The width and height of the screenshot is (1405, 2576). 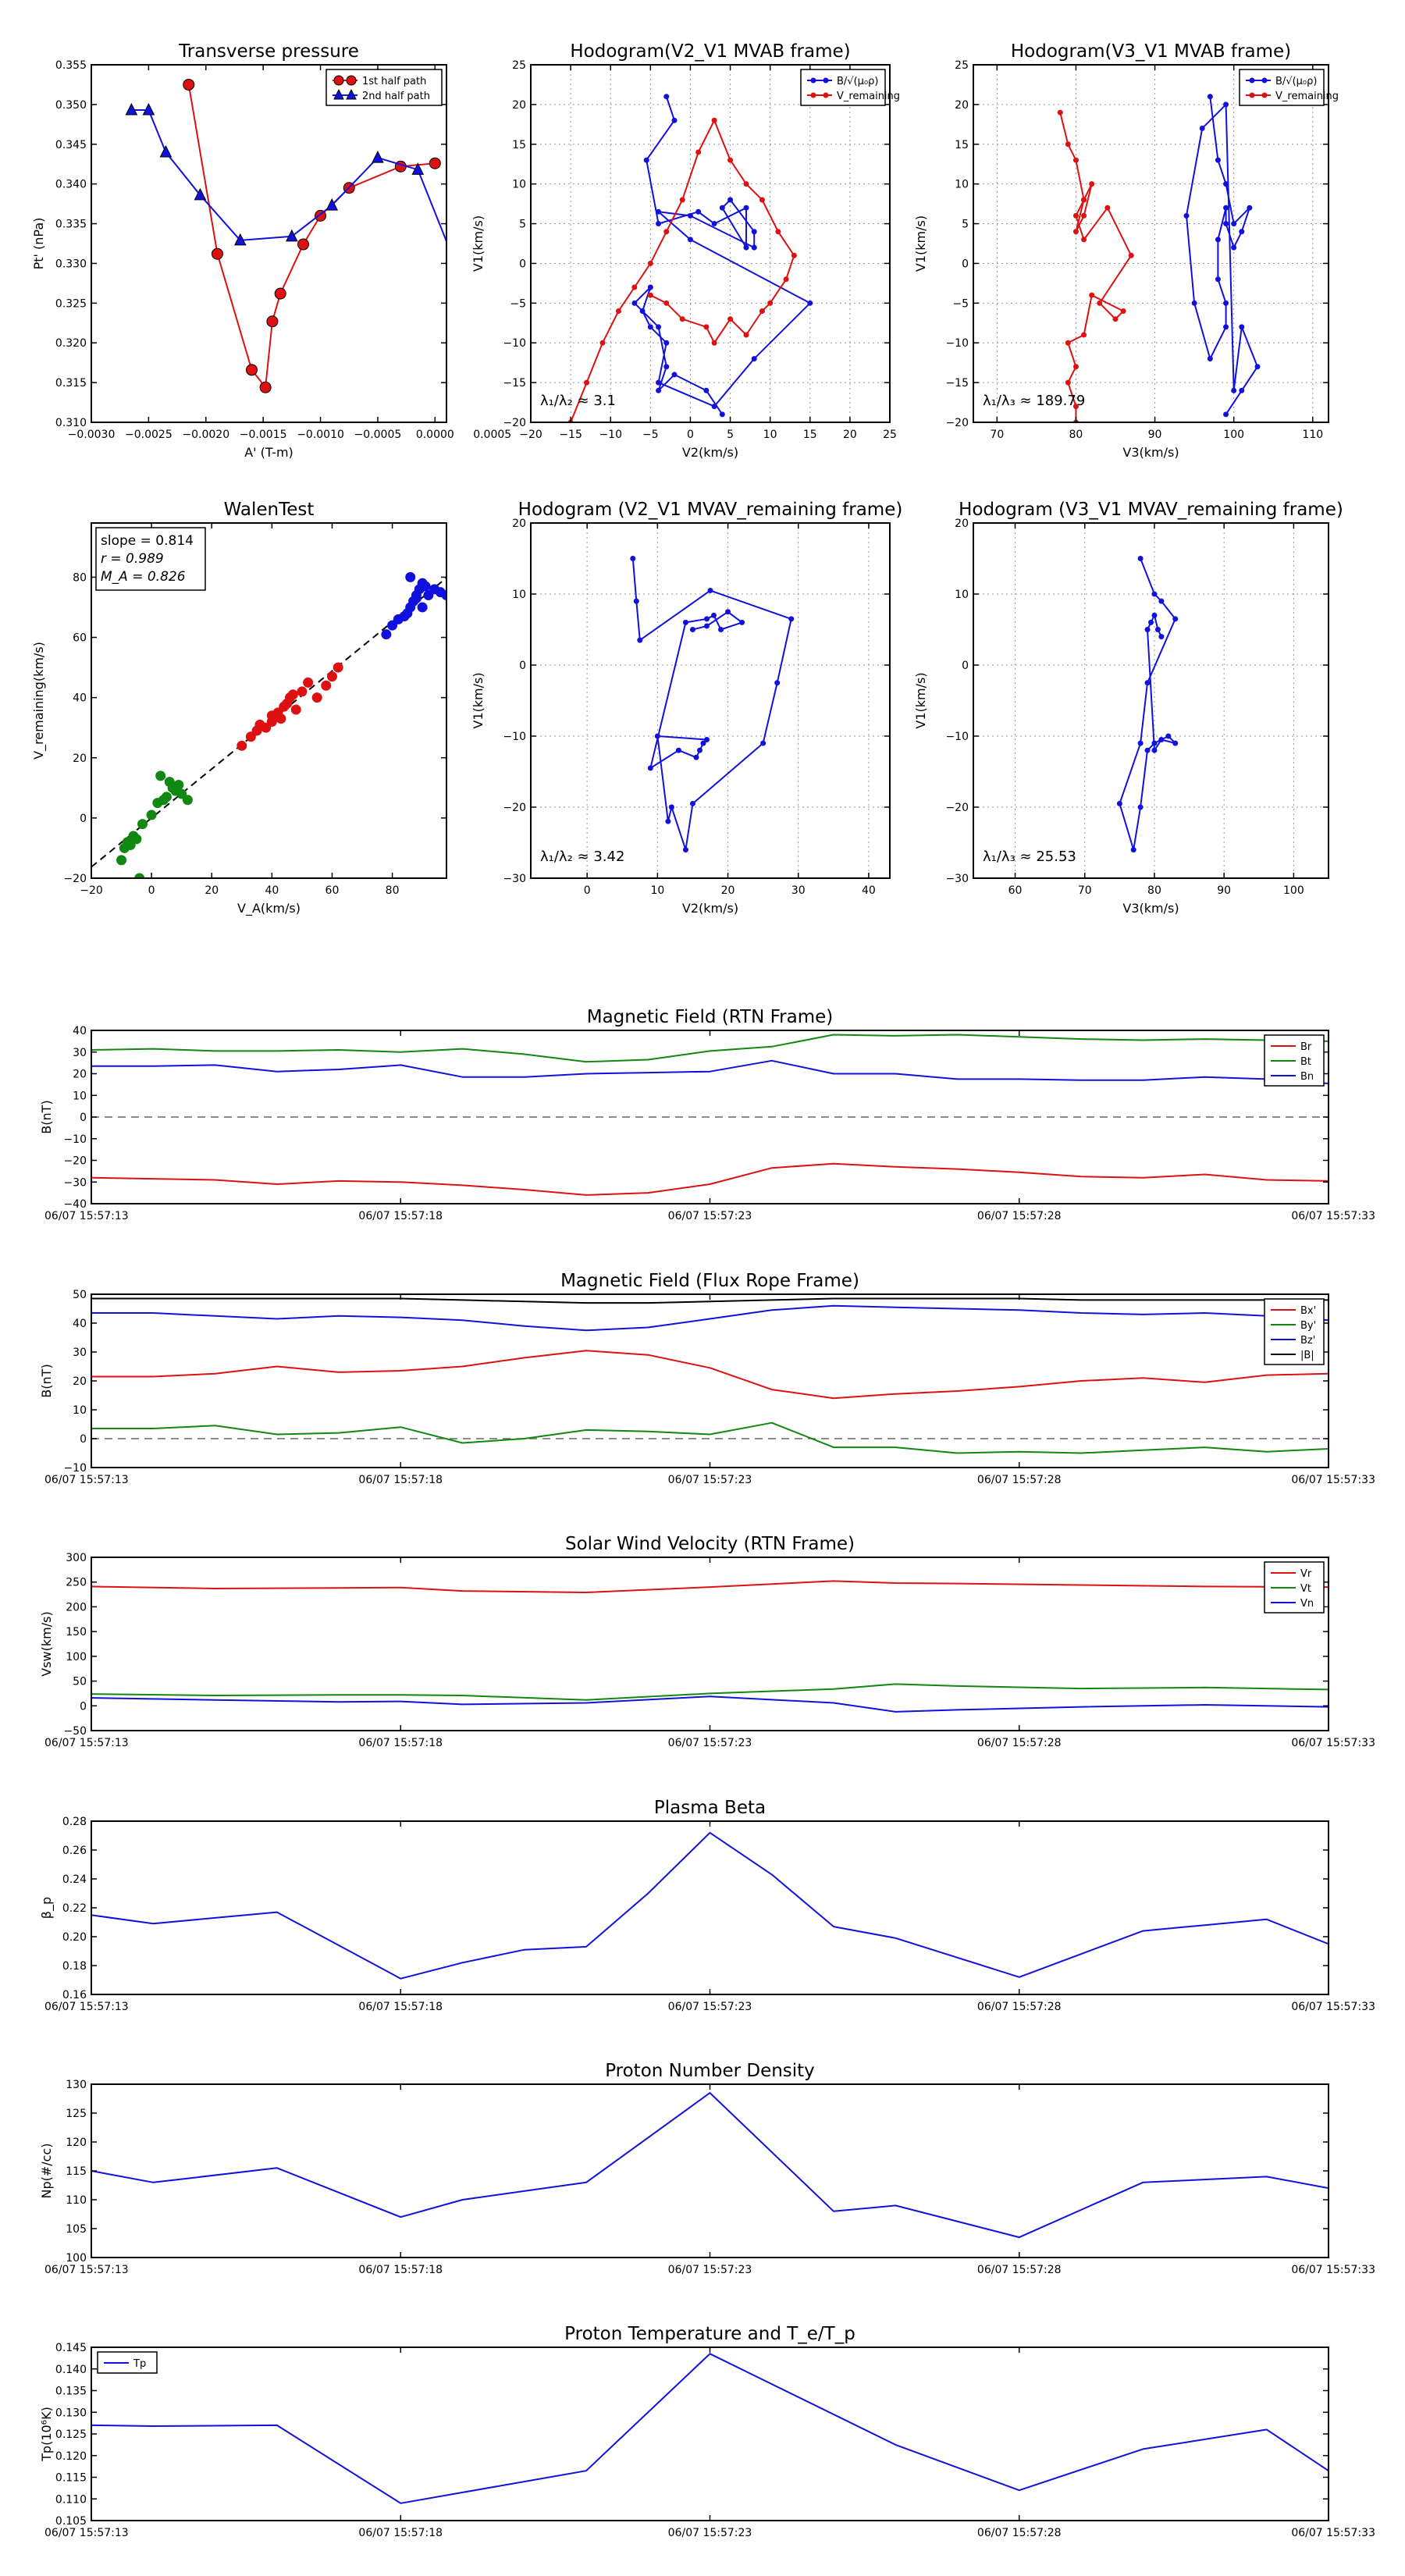 What do you see at coordinates (76, 2200) in the screenshot?
I see `y-tick-label: 110` at bounding box center [76, 2200].